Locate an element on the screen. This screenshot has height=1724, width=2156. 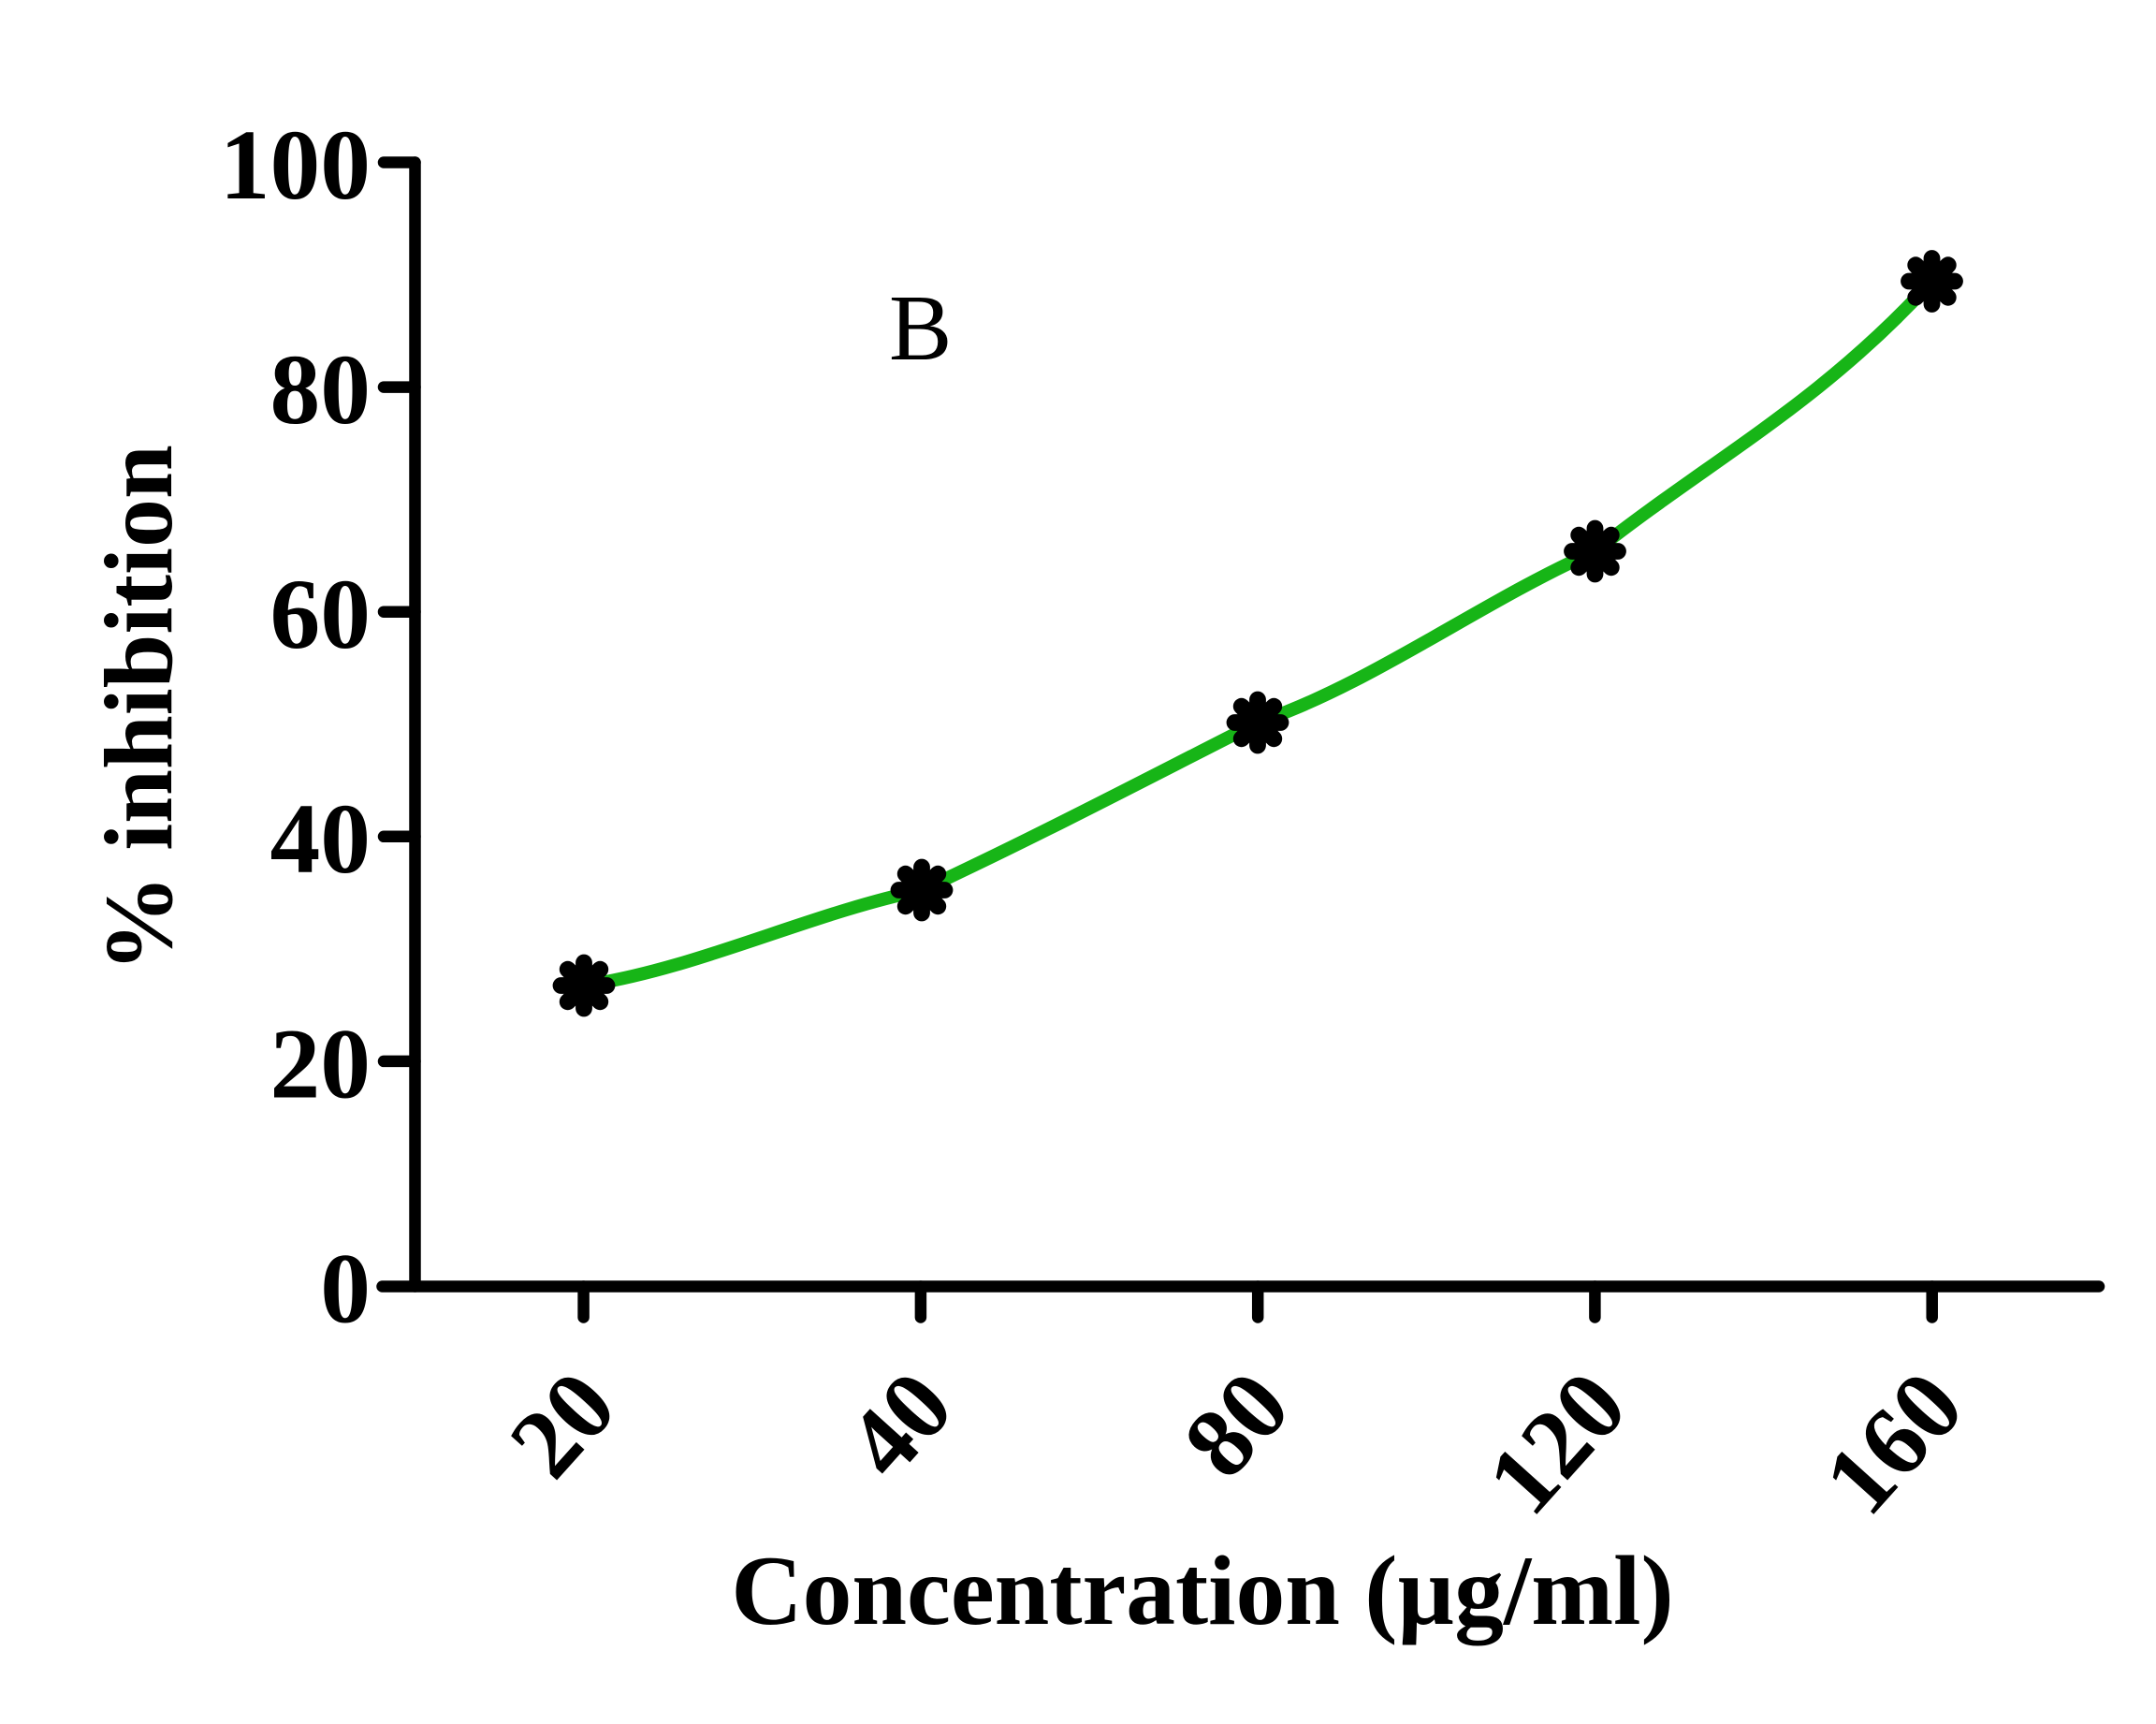
svg-text: 60 is located at coordinates (320, 614).